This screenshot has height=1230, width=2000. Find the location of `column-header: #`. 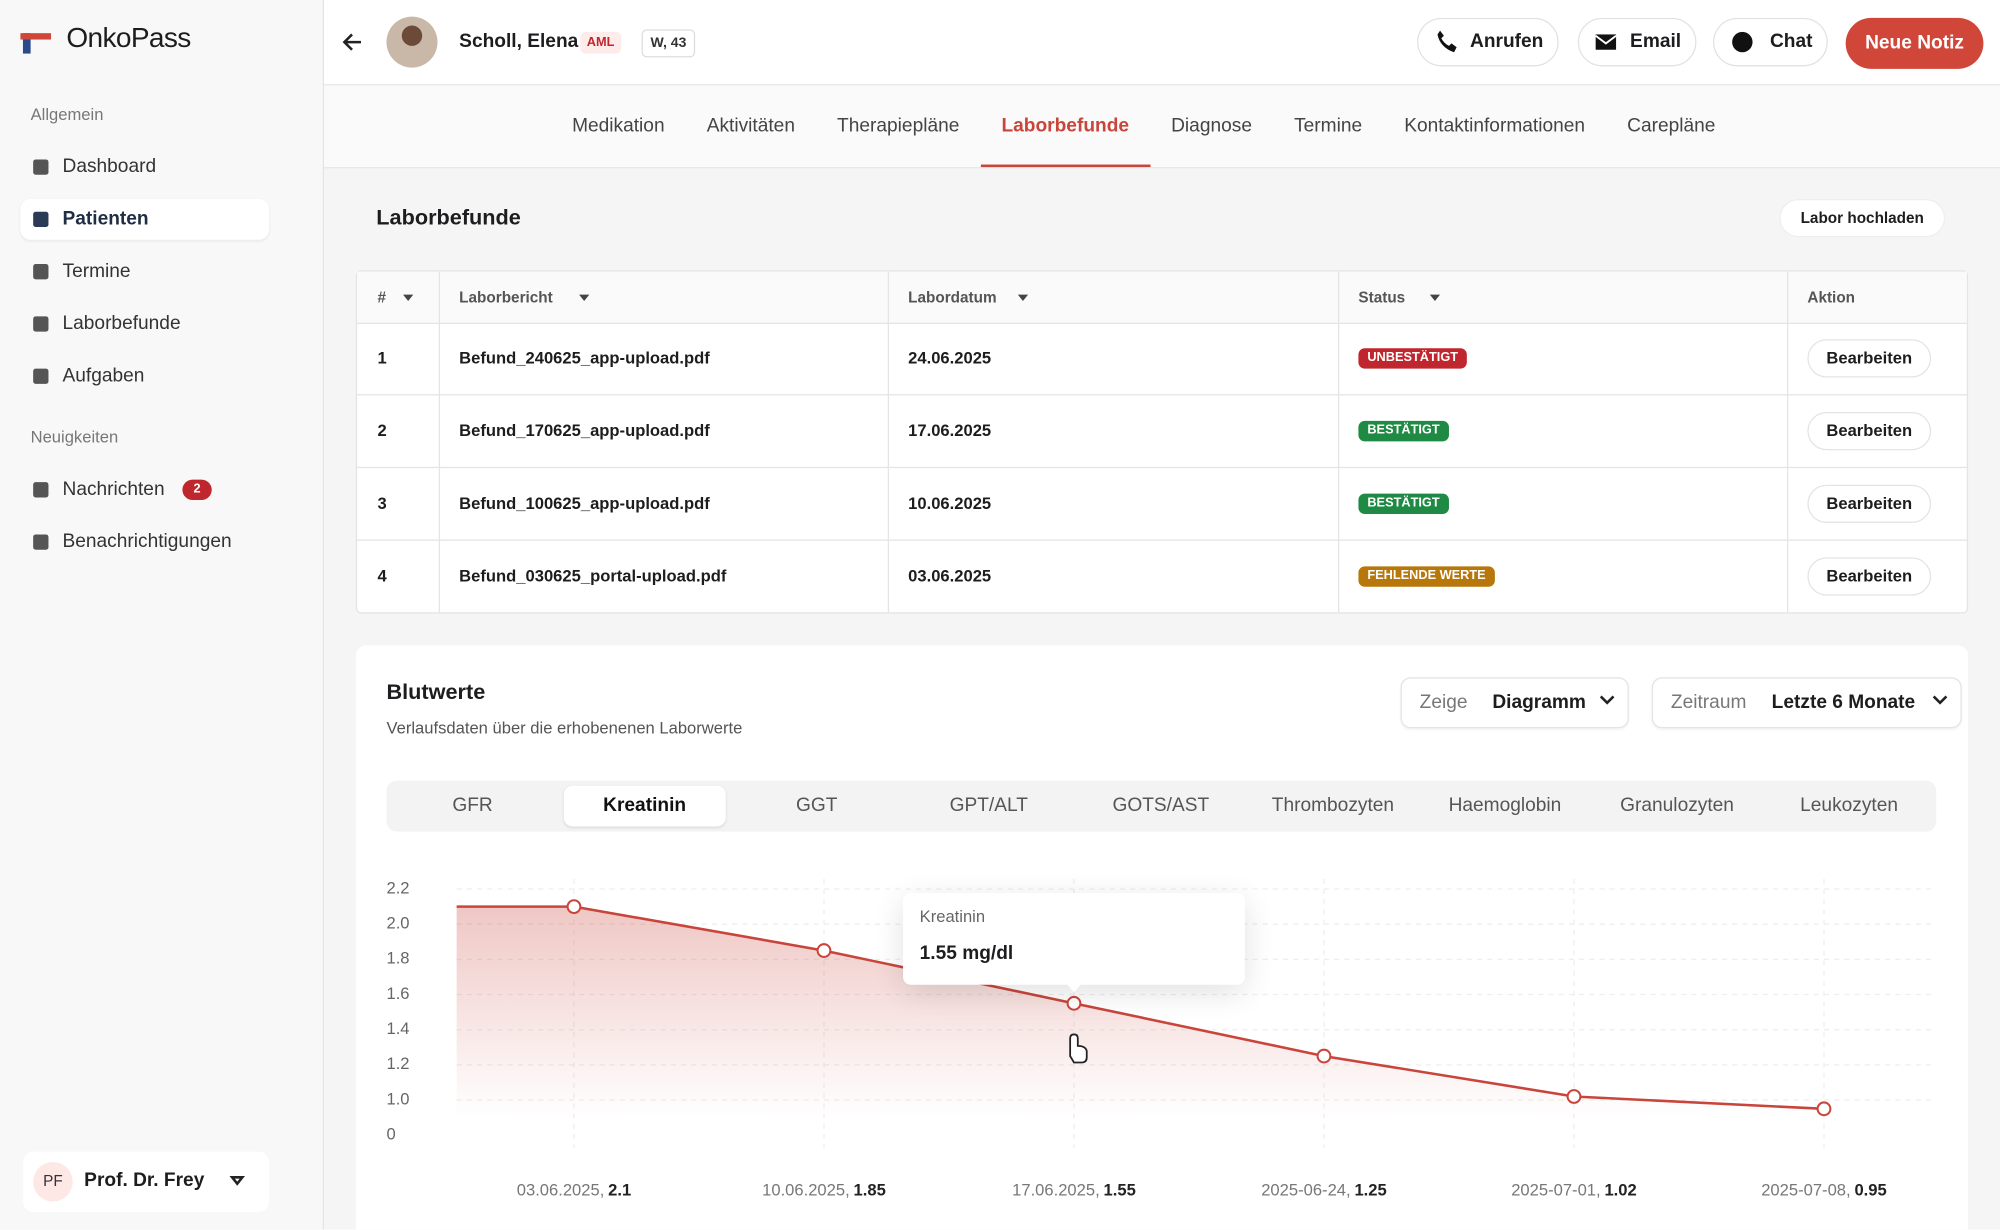

column-header: # is located at coordinates (382, 297).